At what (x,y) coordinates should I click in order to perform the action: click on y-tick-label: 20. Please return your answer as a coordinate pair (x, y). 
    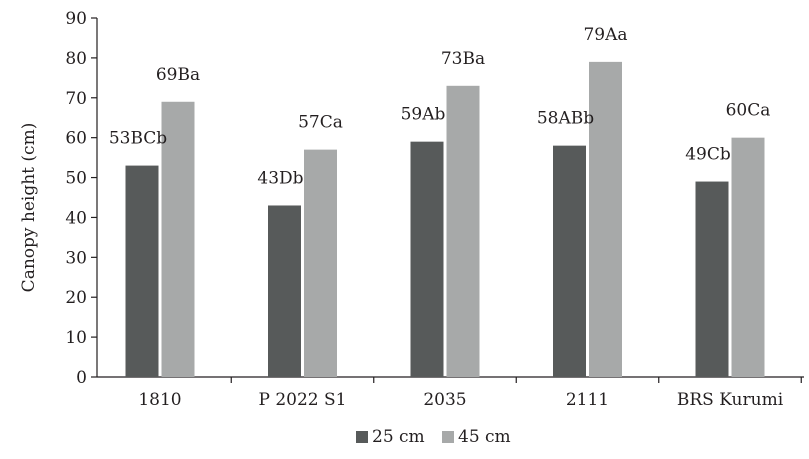
    Looking at the image, I should click on (76, 298).